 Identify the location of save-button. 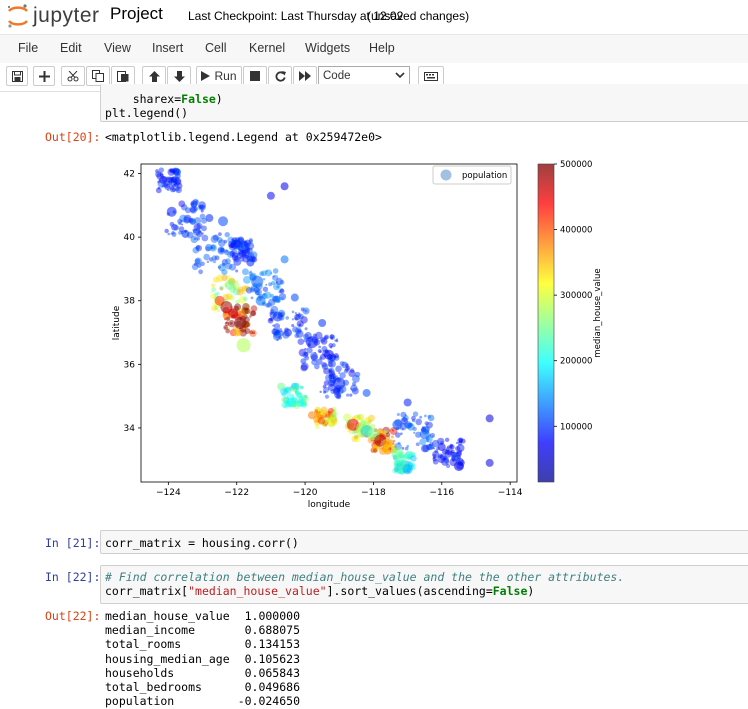
(17, 76).